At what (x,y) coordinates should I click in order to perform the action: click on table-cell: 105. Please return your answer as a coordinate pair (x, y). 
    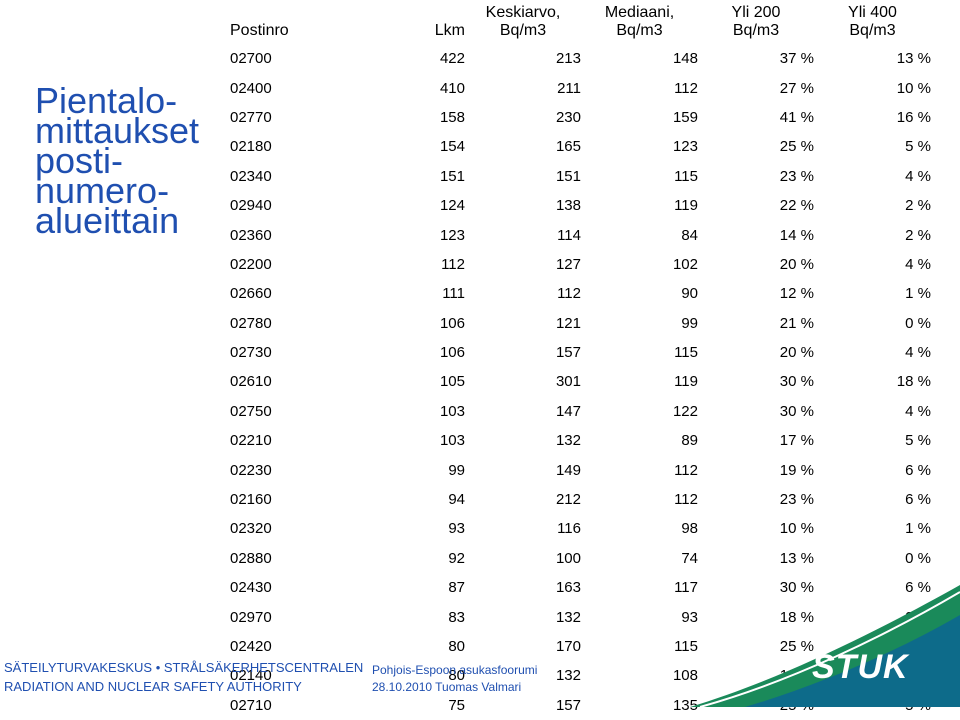
    Looking at the image, I should click on (452, 382).